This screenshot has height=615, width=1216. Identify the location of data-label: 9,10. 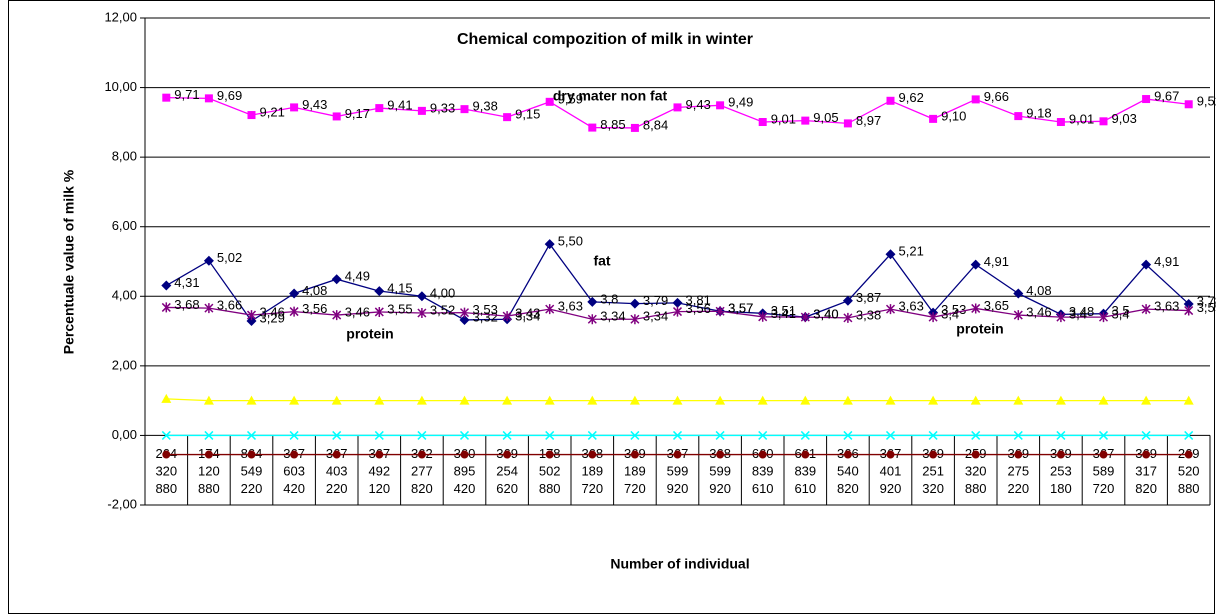
(953, 115).